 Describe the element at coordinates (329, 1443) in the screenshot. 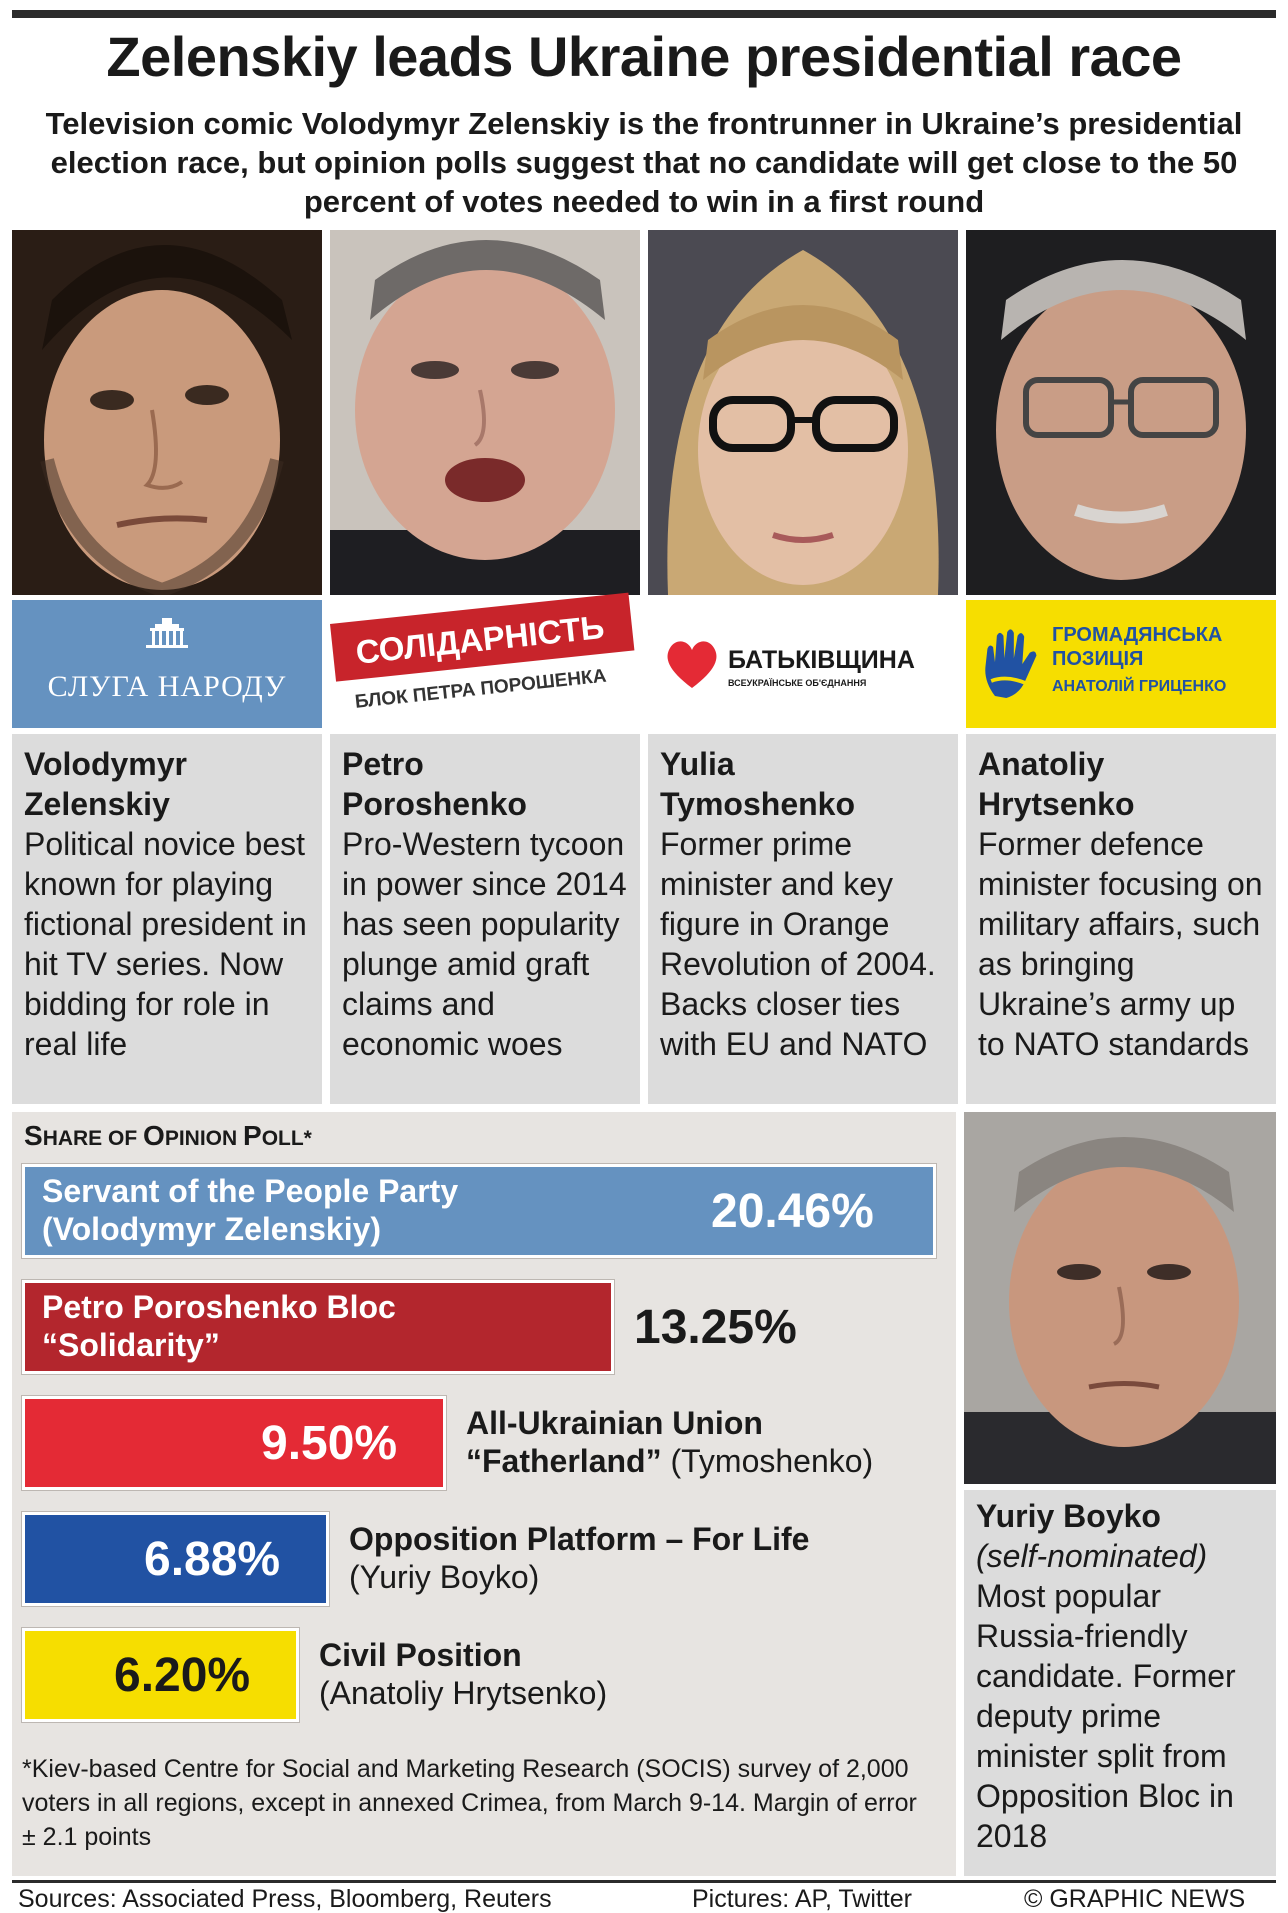

I see `value-label-fatherland: 9.50%` at that location.